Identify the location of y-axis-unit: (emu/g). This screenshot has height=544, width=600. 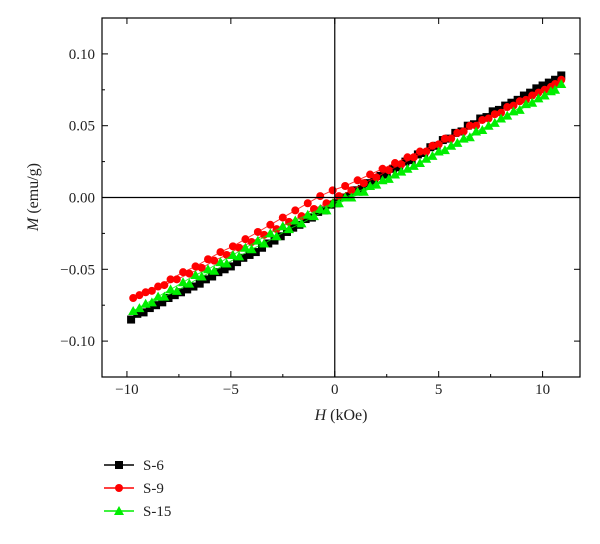
(33, 190).